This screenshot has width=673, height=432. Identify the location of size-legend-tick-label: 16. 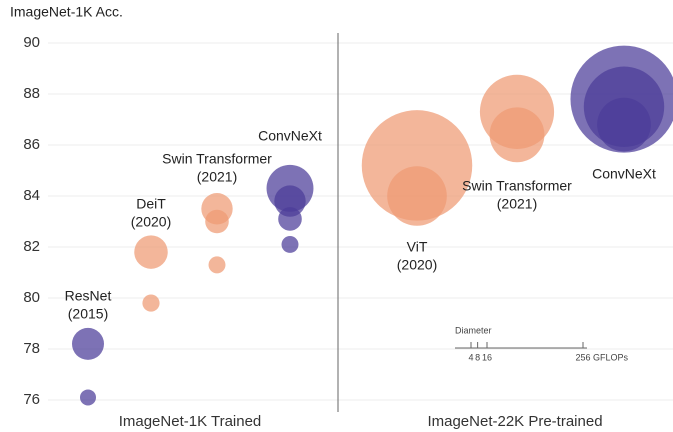
(487, 357).